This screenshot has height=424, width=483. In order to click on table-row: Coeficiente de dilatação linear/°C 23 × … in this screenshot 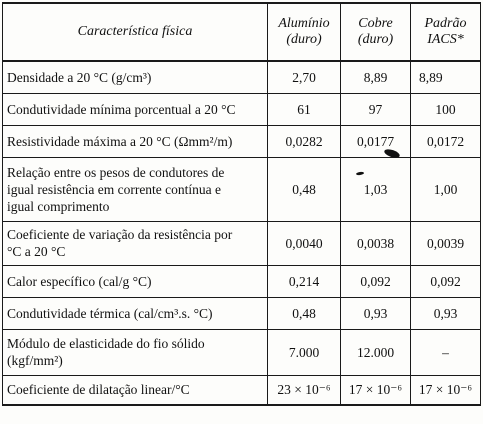, I will do `click(241, 390)`.